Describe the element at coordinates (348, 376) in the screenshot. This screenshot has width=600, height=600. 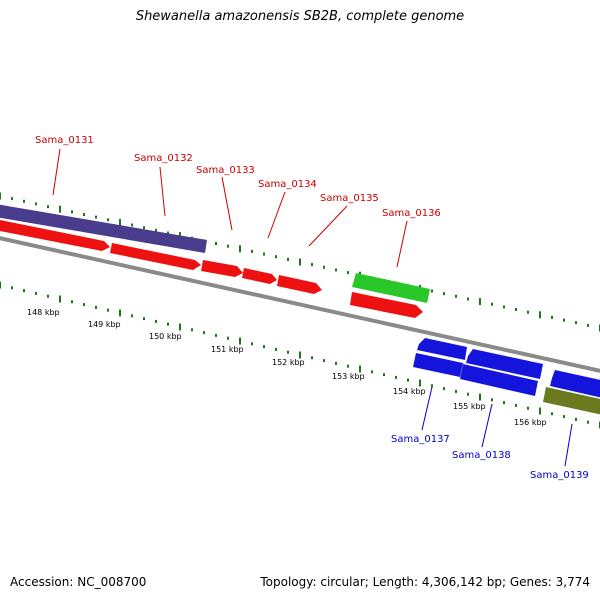
I see `scale-label: 153 kbp` at that location.